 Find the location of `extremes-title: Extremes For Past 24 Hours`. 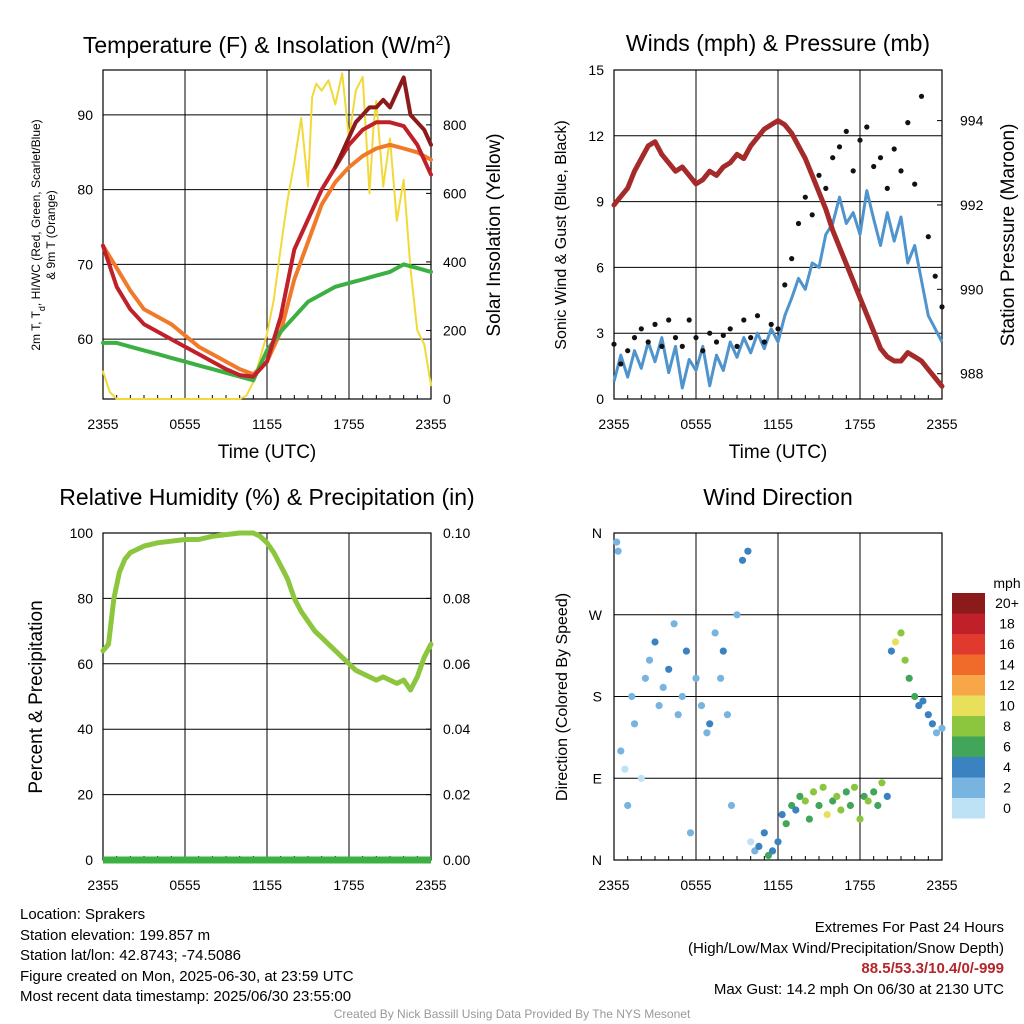

extremes-title: Extremes For Past 24 Hours is located at coordinates (909, 927).